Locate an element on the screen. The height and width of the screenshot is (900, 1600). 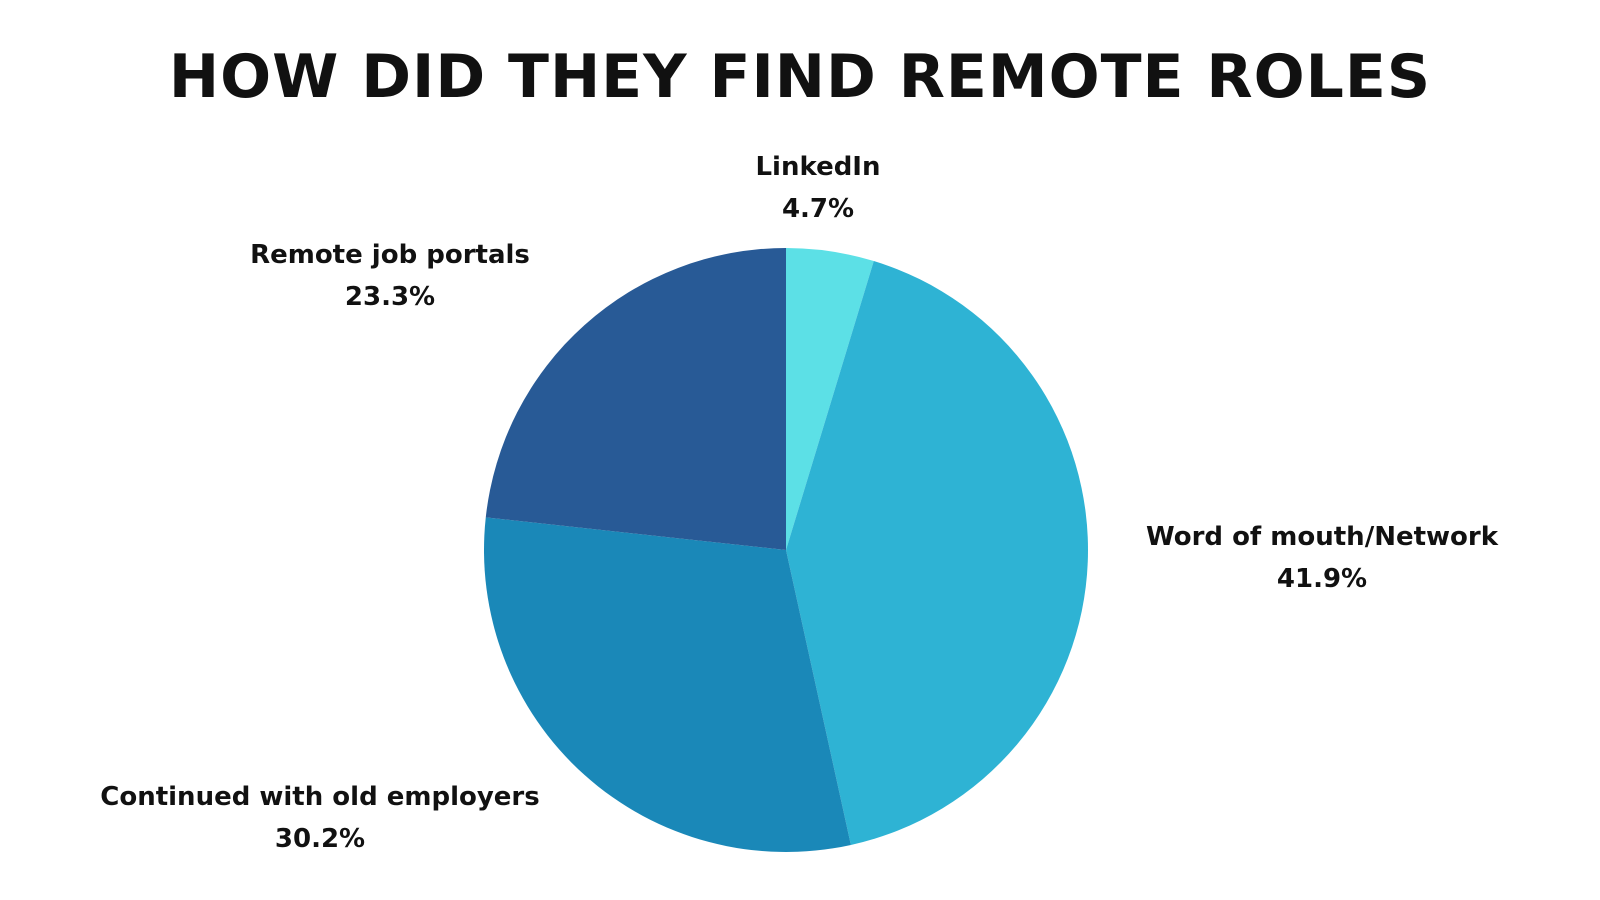
slice-name-old-employers: Continued with old employers is located at coordinates (320, 797).